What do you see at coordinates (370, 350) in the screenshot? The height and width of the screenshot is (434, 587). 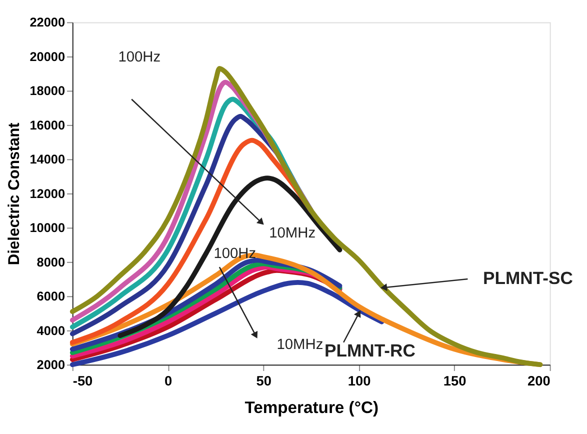 I see `annotation: PLMNT-RC` at bounding box center [370, 350].